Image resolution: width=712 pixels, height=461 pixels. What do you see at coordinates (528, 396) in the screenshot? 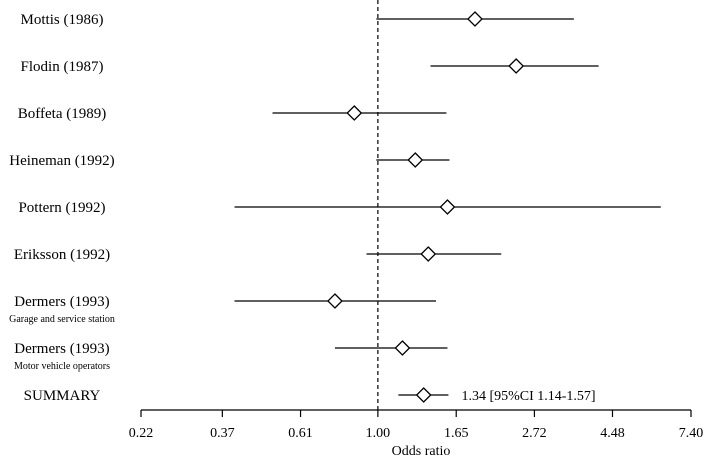
I see `summary-estimate-text: 1.34 [95%CI 1.14-1.57]` at bounding box center [528, 396].